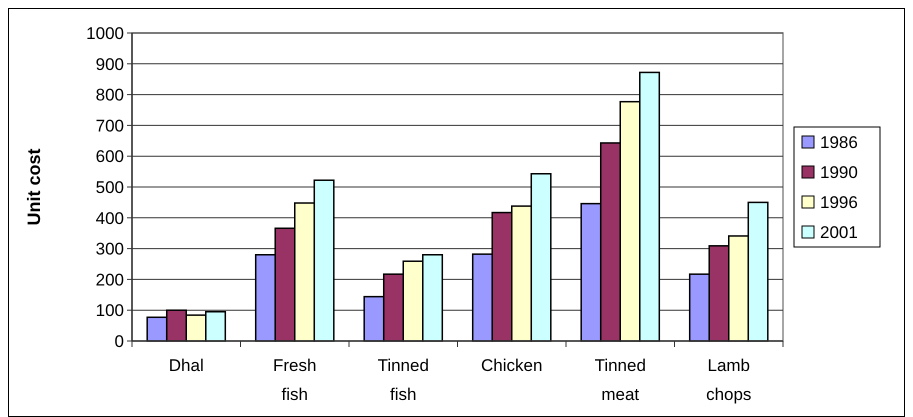 This screenshot has height=417, width=913. What do you see at coordinates (511, 365) in the screenshot?
I see `x-tick-label: Chicken` at bounding box center [511, 365].